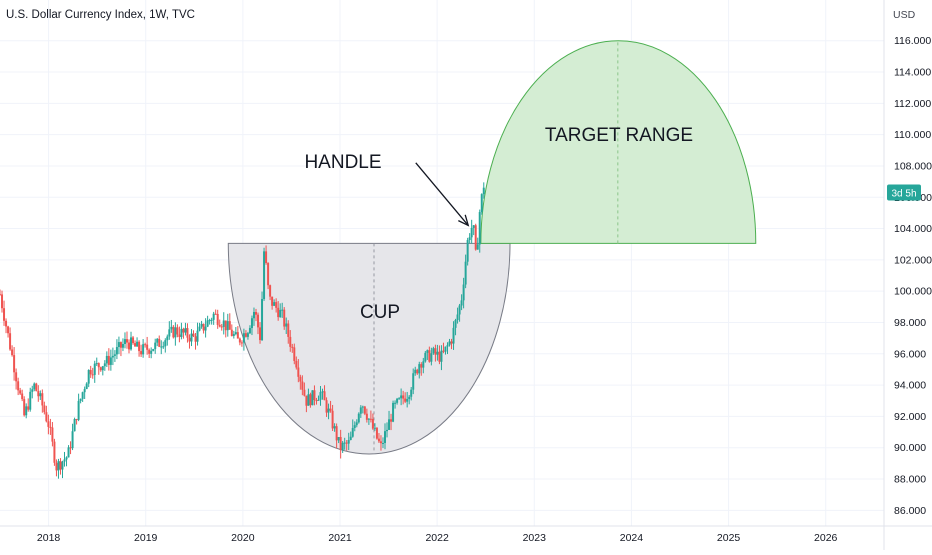  What do you see at coordinates (535, 538) in the screenshot?
I see `x-tick-label: 2023` at bounding box center [535, 538].